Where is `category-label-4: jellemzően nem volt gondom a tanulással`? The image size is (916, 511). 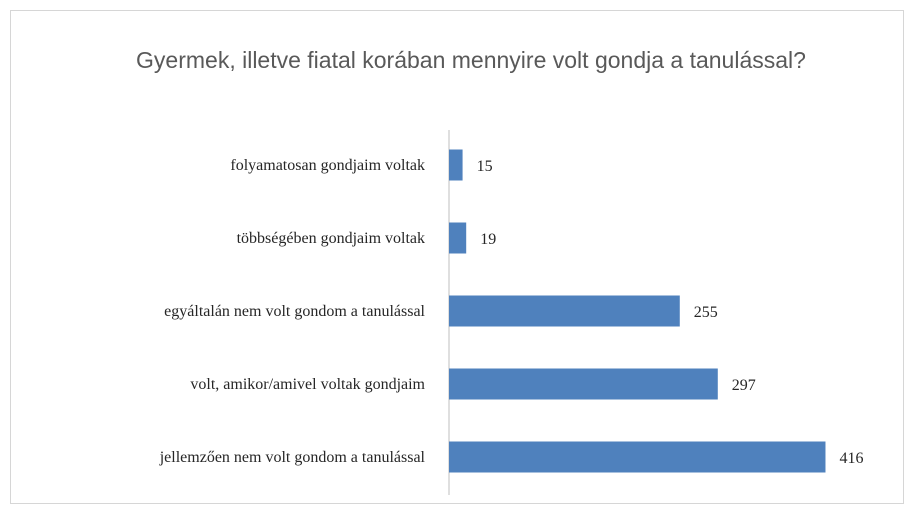 category-label-4: jellemzően nem volt gondom a tanulással is located at coordinates (292, 457).